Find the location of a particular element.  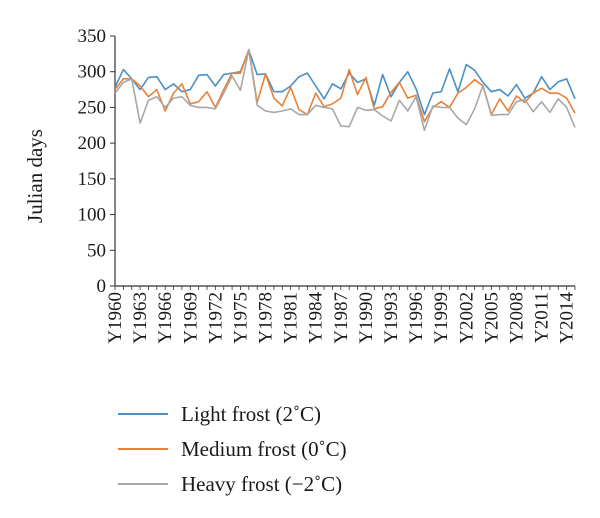

x-tick-label: Y2005 is located at coordinates (491, 318).